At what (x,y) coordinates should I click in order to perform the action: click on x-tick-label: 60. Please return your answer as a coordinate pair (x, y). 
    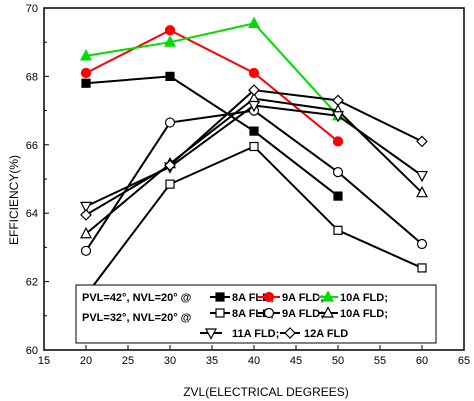
    Looking at the image, I should click on (422, 361).